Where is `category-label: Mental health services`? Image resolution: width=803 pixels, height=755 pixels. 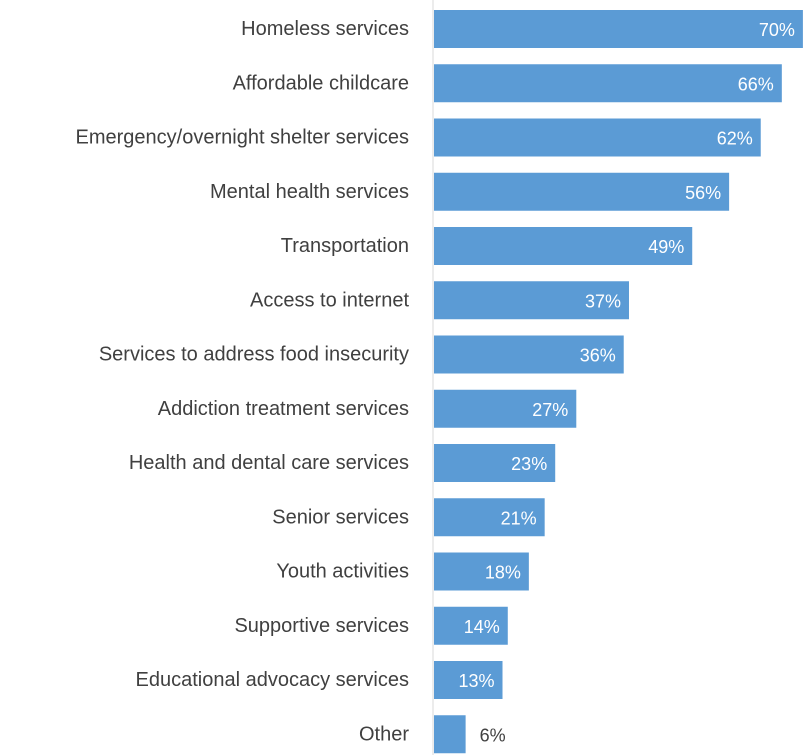
category-label: Mental health services is located at coordinates (309, 192).